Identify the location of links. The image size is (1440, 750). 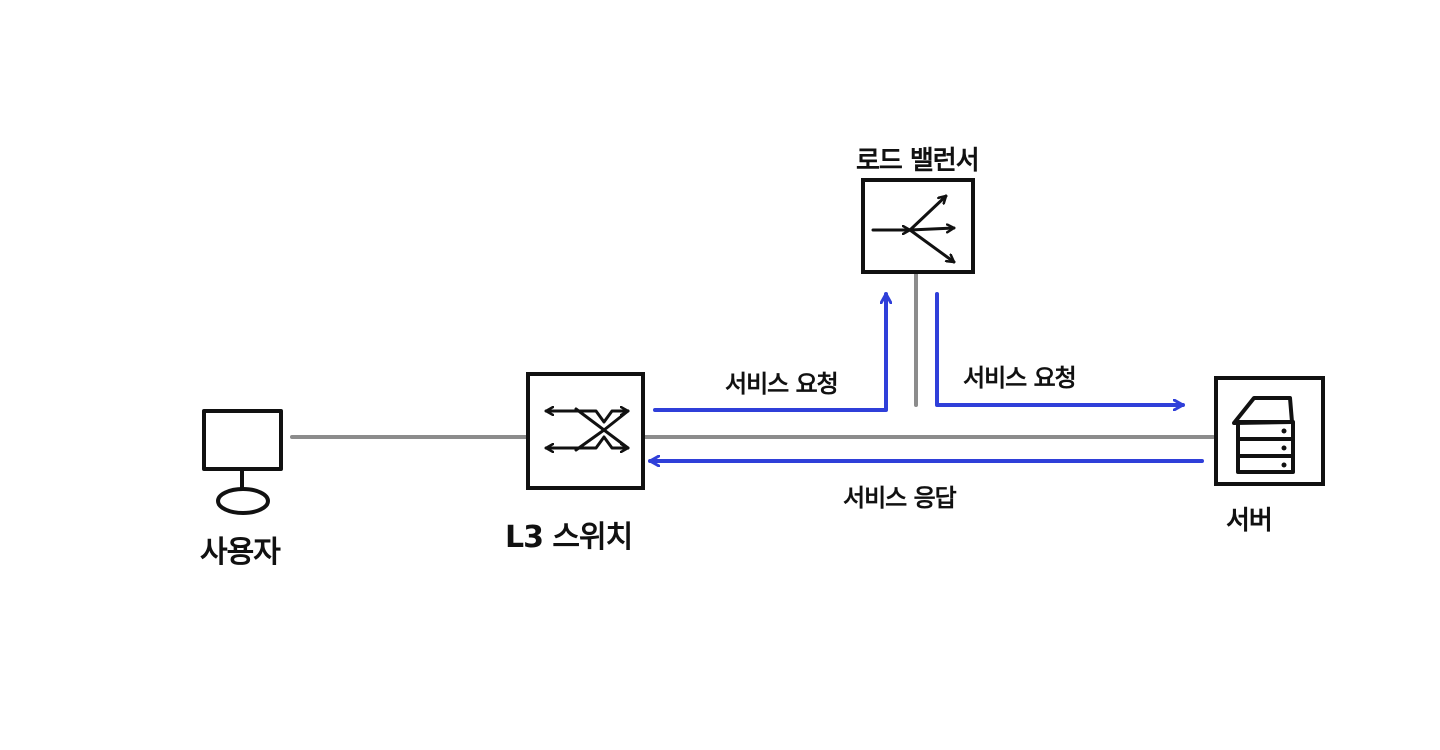
(752, 354).